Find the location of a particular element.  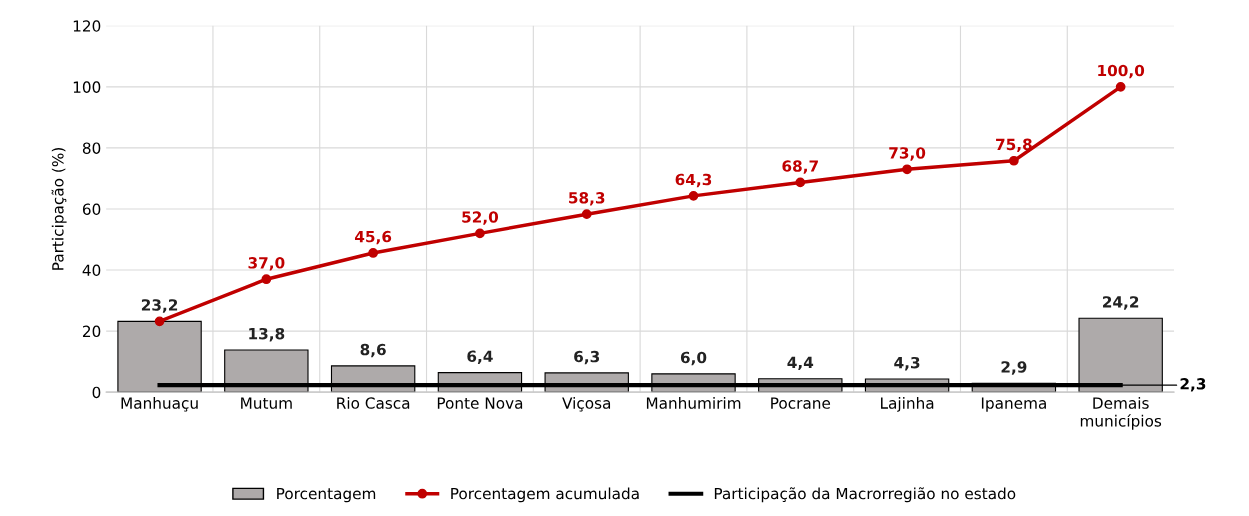

data-label: 23,2 is located at coordinates (159, 306).